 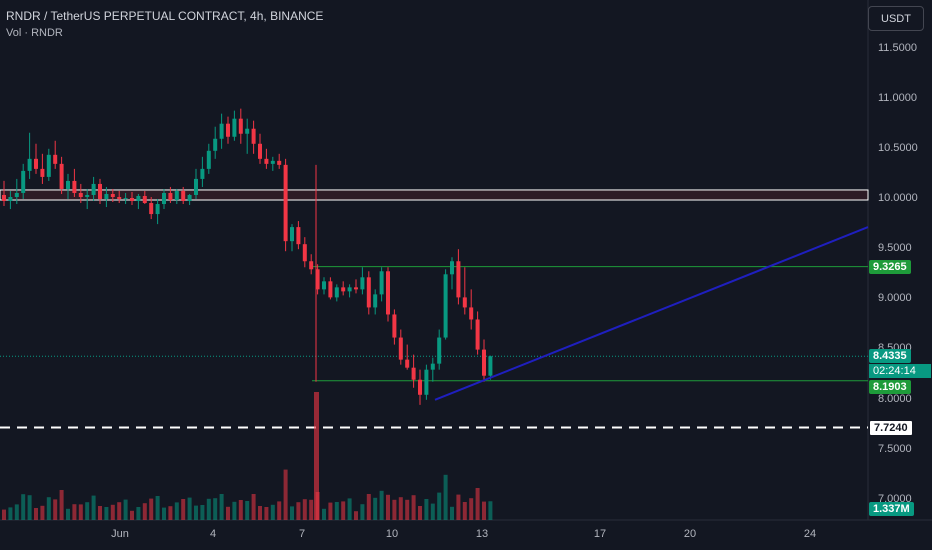 What do you see at coordinates (34, 33) in the screenshot?
I see `volume-indicator-label: Vol · RNDR` at bounding box center [34, 33].